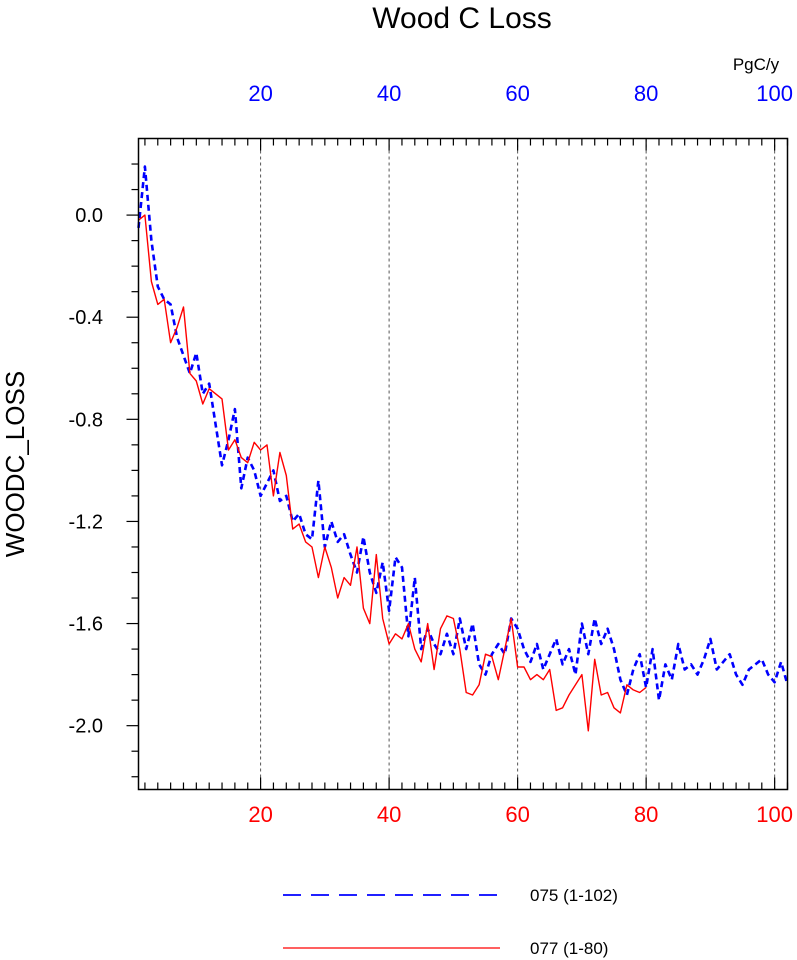 Image resolution: width=797 pixels, height=960 pixels. I want to click on x-tick-label-bottom: 60, so click(517, 814).